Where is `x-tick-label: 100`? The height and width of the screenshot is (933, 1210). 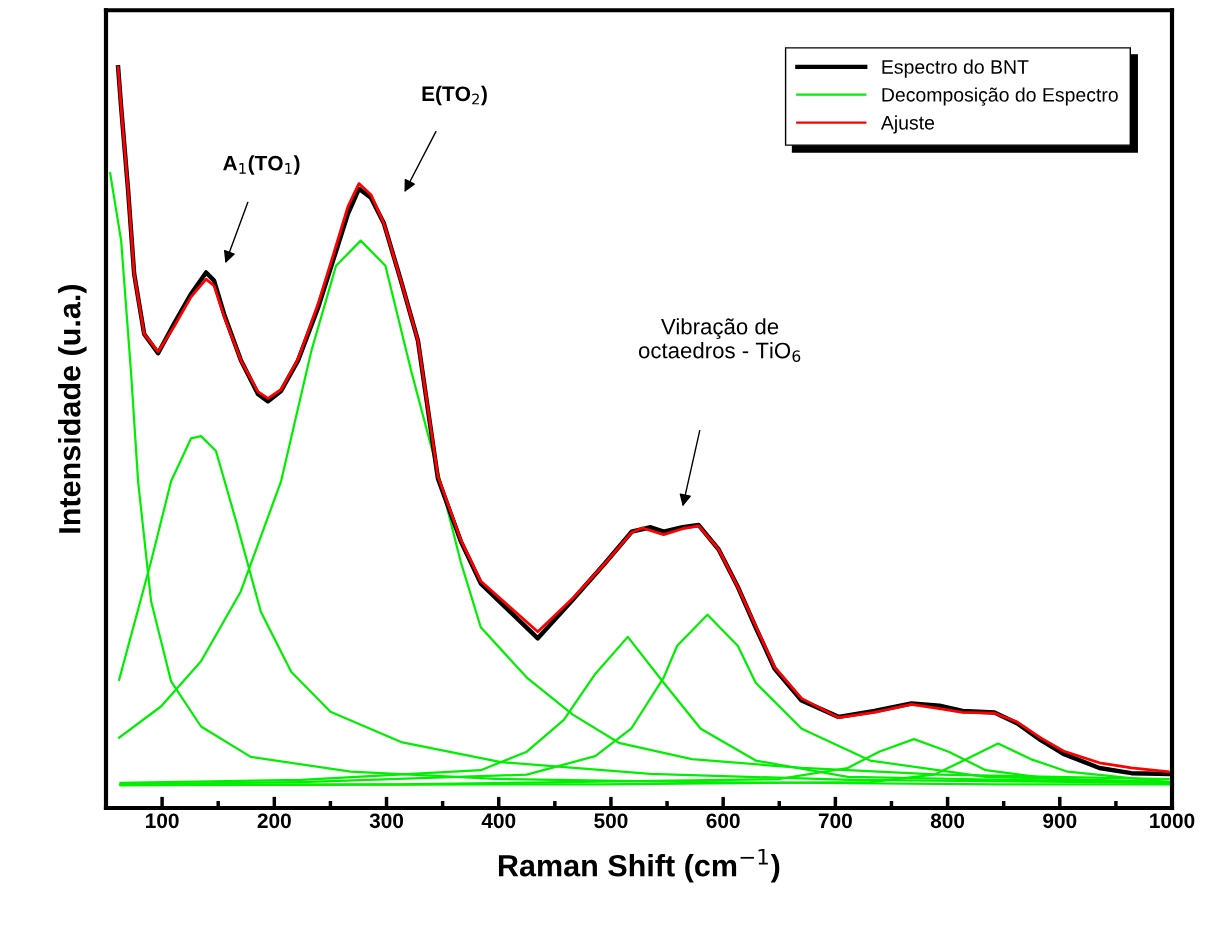 x-tick-label: 100 is located at coordinates (162, 821).